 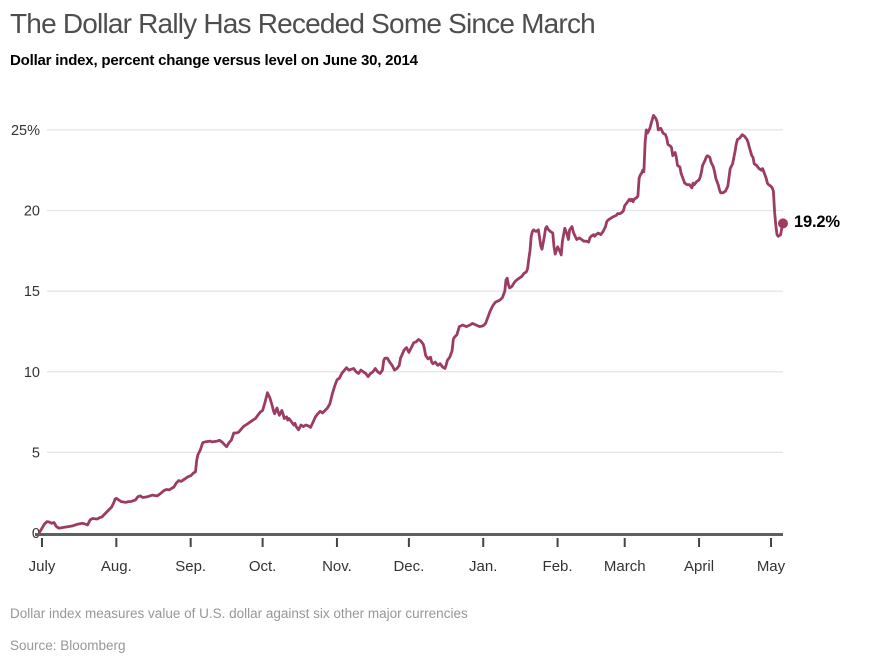 What do you see at coordinates (699, 566) in the screenshot?
I see `x-axis-label: April` at bounding box center [699, 566].